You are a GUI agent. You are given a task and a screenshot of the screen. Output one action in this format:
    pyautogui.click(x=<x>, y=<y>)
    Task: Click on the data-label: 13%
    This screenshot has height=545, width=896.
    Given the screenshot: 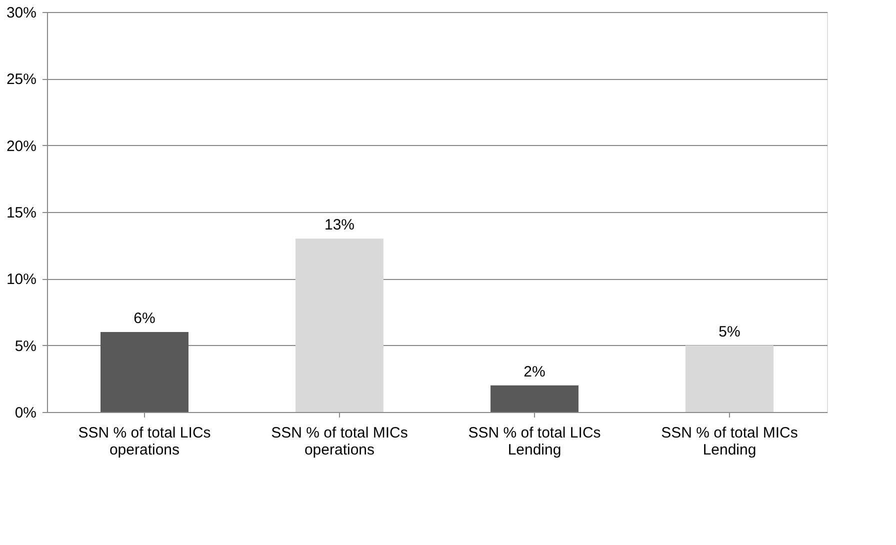 What is the action you would take?
    pyautogui.click(x=339, y=225)
    